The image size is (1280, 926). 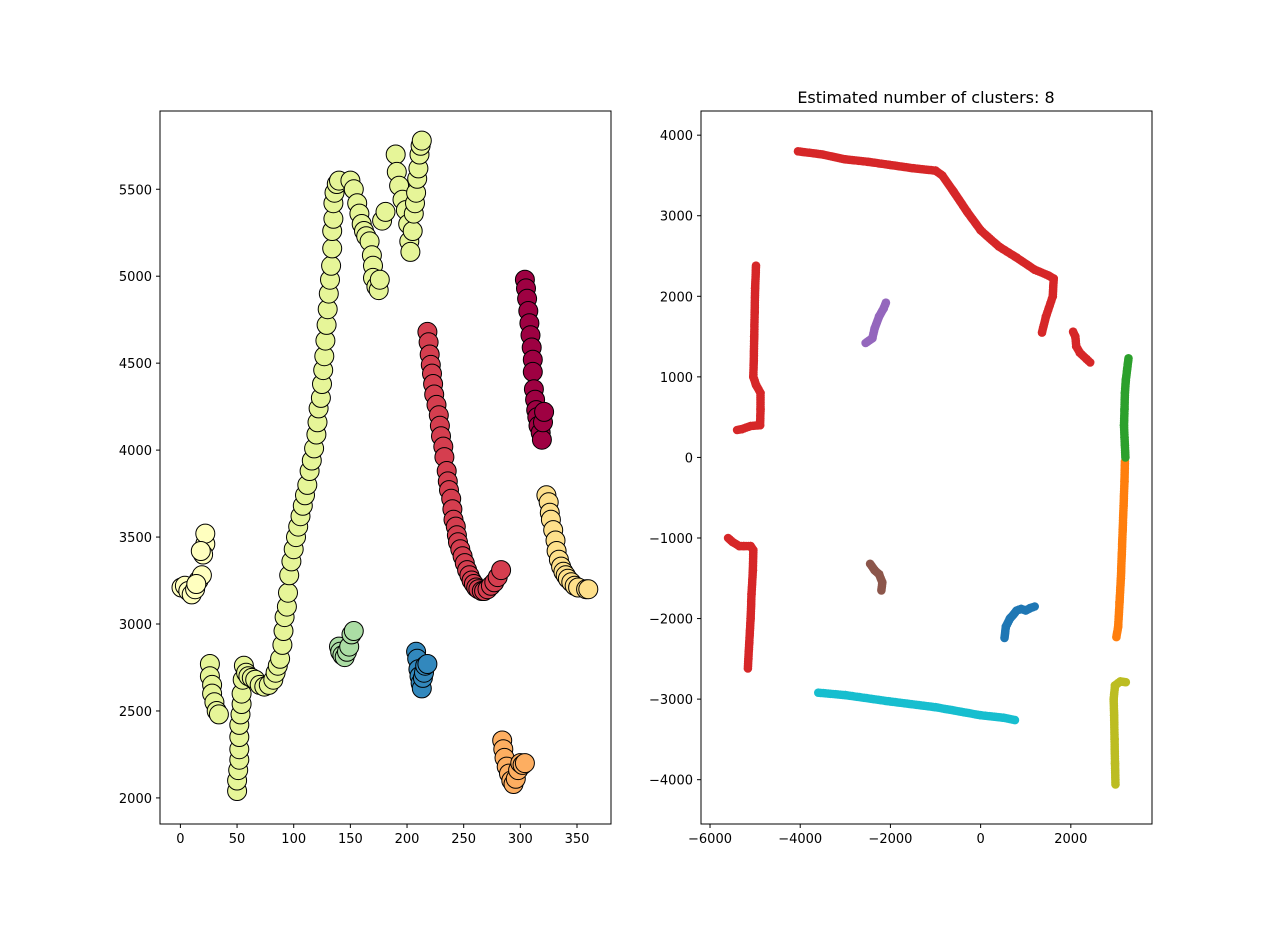 What do you see at coordinates (520, 839) in the screenshot?
I see `left-xtick-label: 300` at bounding box center [520, 839].